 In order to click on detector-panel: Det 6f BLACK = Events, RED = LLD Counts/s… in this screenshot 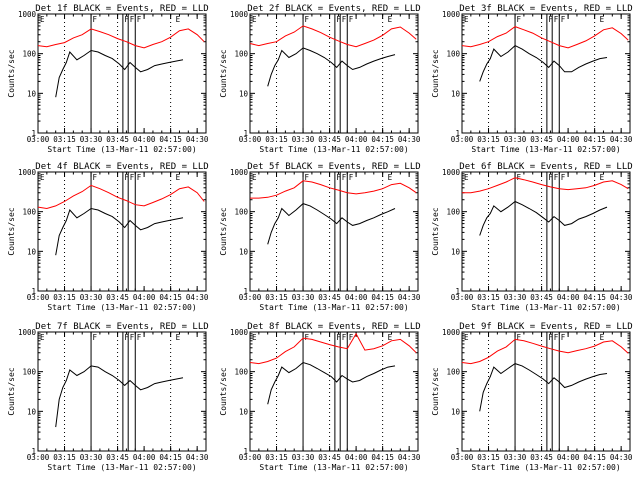, I will do `click(532, 237)`.